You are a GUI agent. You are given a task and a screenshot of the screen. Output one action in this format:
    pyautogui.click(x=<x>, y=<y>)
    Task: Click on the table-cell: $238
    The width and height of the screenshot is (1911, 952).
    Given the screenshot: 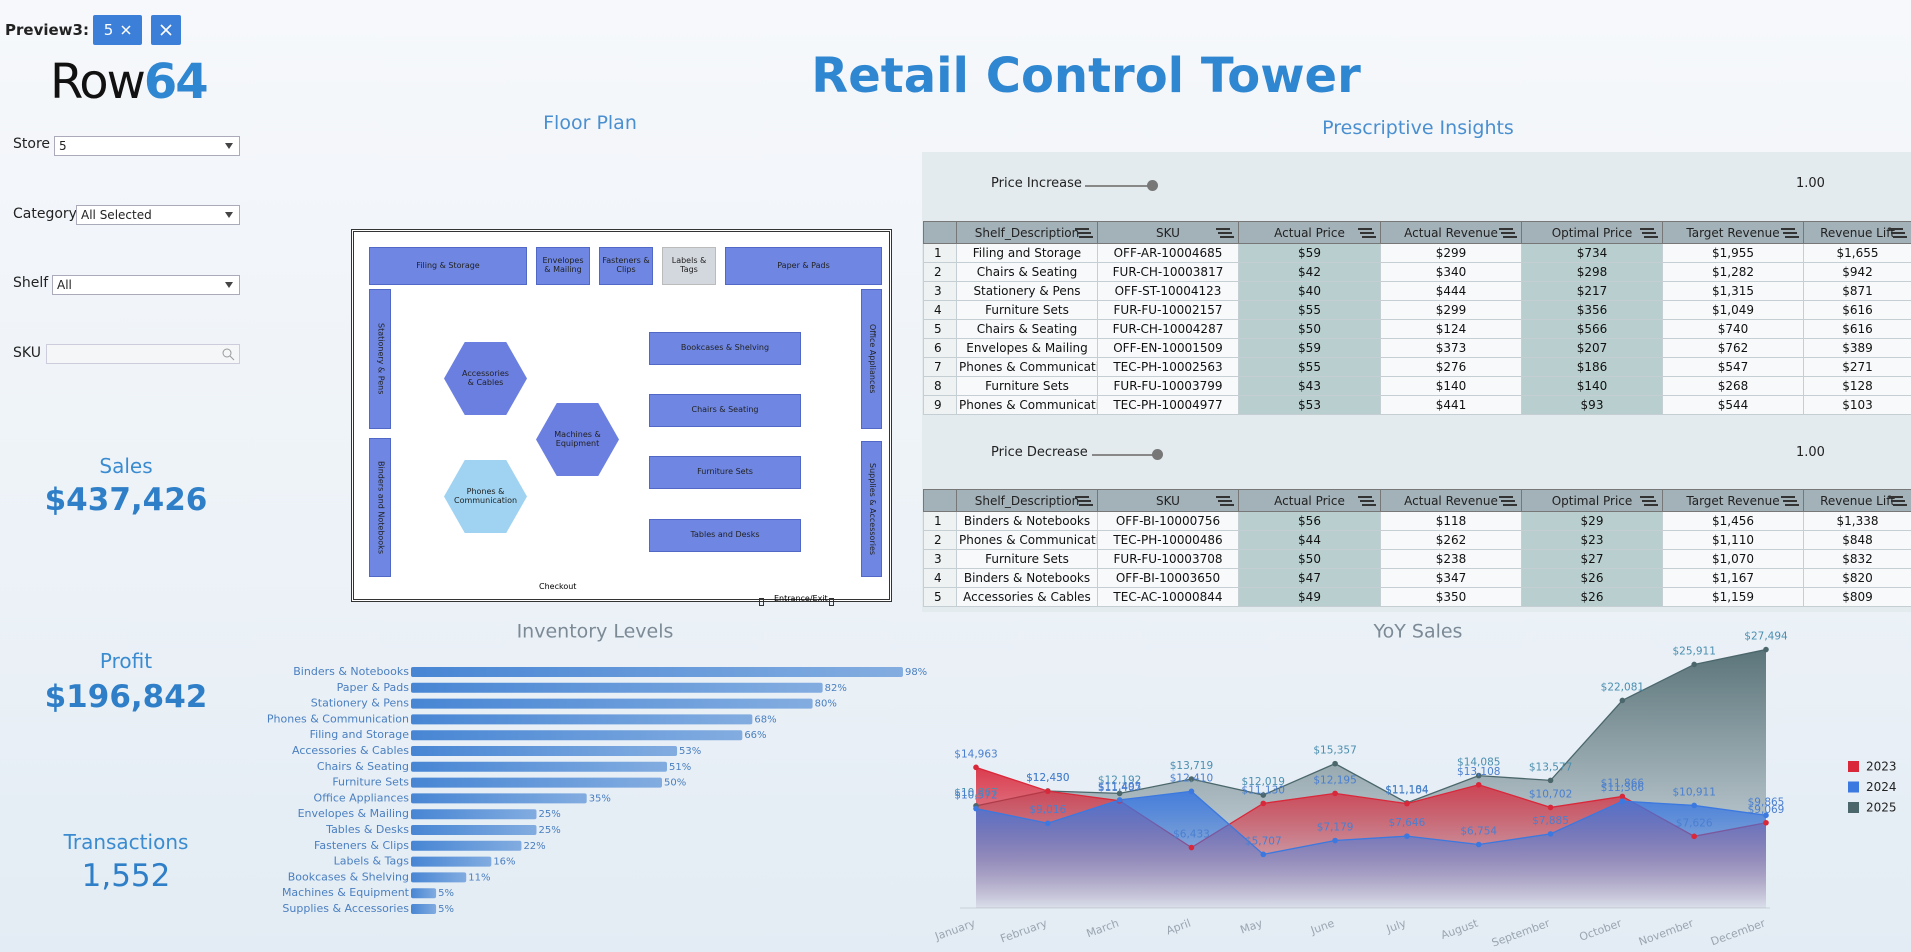 What is the action you would take?
    pyautogui.click(x=1451, y=559)
    